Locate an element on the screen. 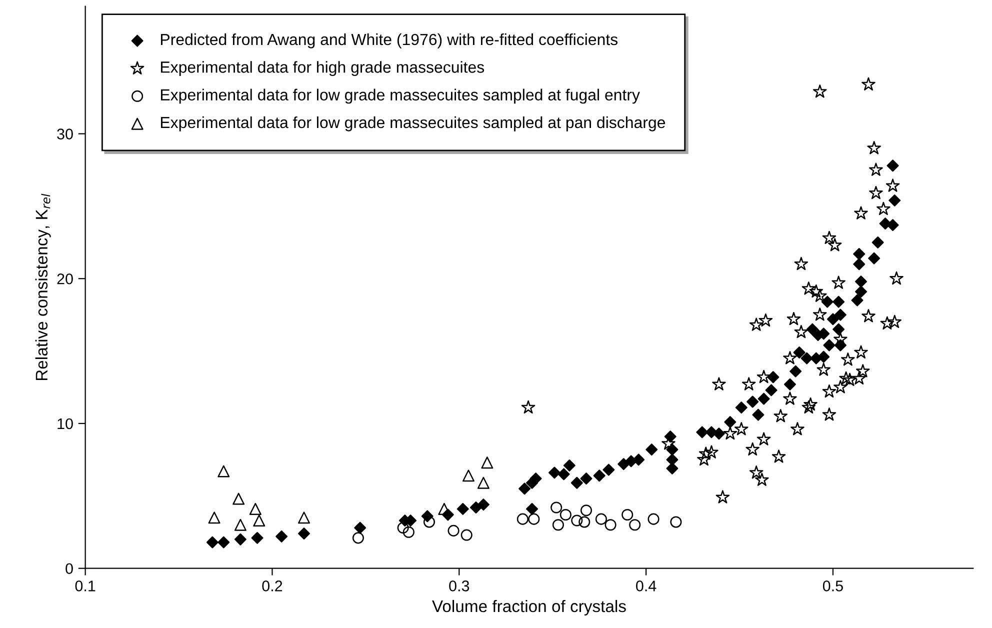 This screenshot has height=628, width=992. x-tick-label: 0.4 is located at coordinates (646, 586).